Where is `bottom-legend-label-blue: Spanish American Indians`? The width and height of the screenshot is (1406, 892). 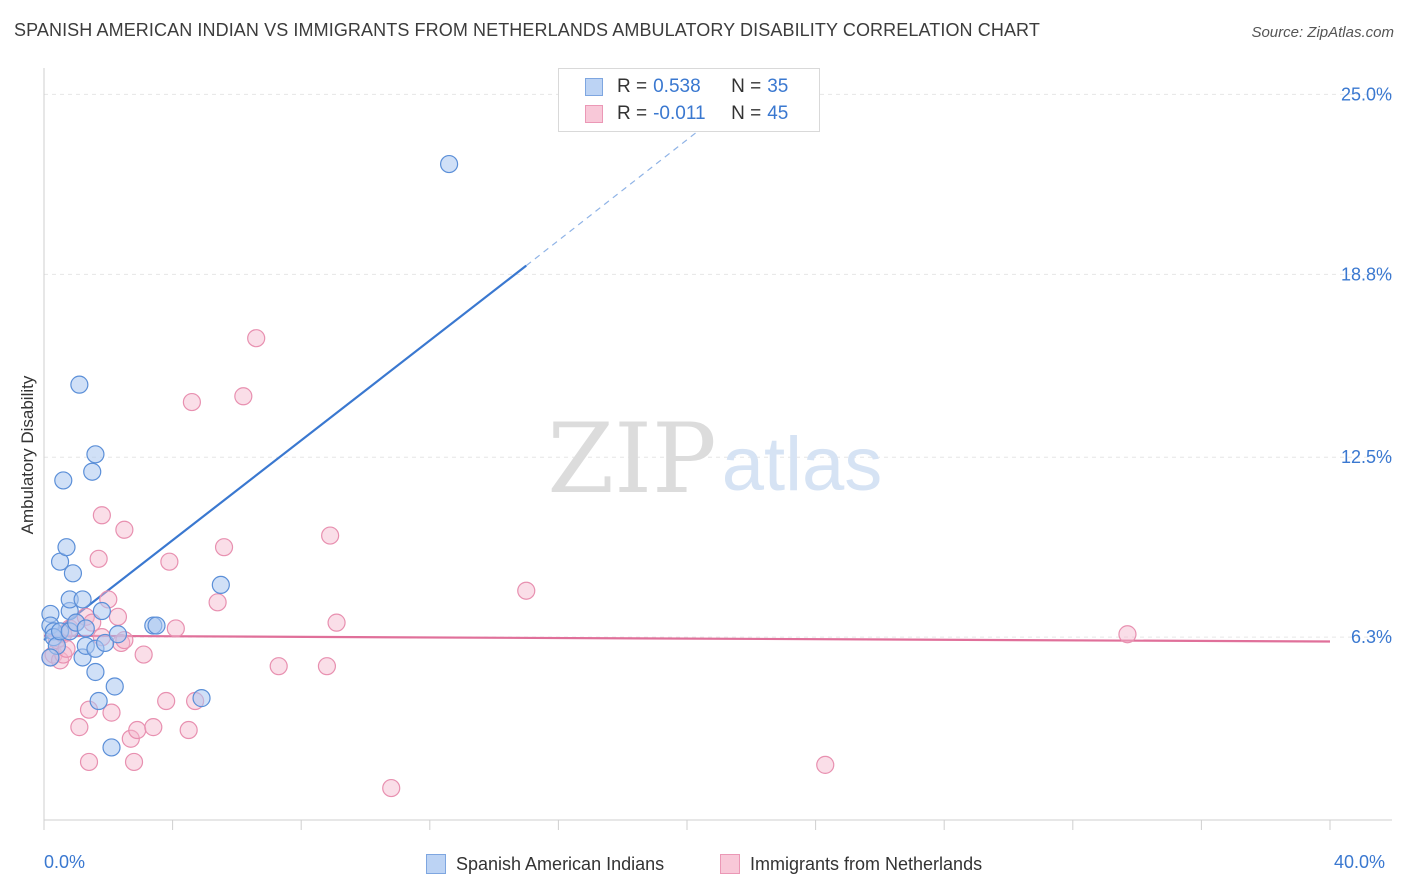
bottom-legend-label-blue: Spanish American Indians is located at coordinates (560, 863).